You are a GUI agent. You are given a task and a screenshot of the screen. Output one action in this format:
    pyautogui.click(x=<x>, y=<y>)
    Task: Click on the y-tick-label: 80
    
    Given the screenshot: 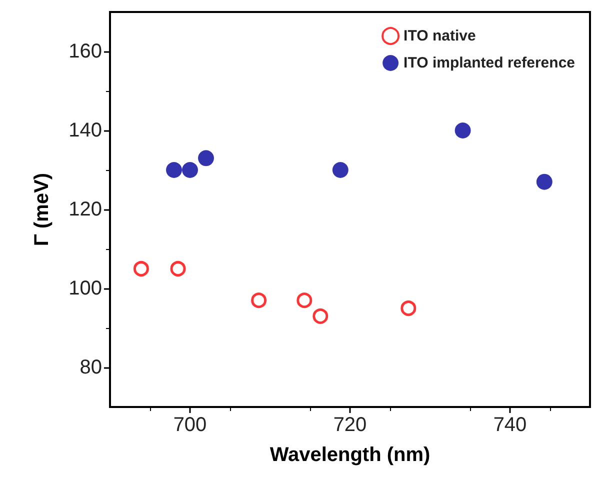 What is the action you would take?
    pyautogui.click(x=91, y=367)
    